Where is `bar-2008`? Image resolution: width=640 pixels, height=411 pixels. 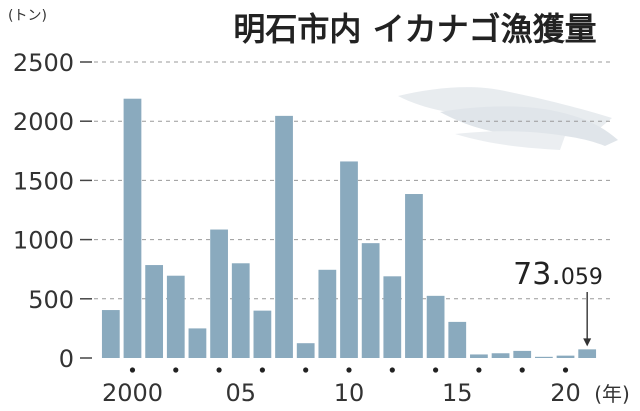
bar-2008 is located at coordinates (305, 350).